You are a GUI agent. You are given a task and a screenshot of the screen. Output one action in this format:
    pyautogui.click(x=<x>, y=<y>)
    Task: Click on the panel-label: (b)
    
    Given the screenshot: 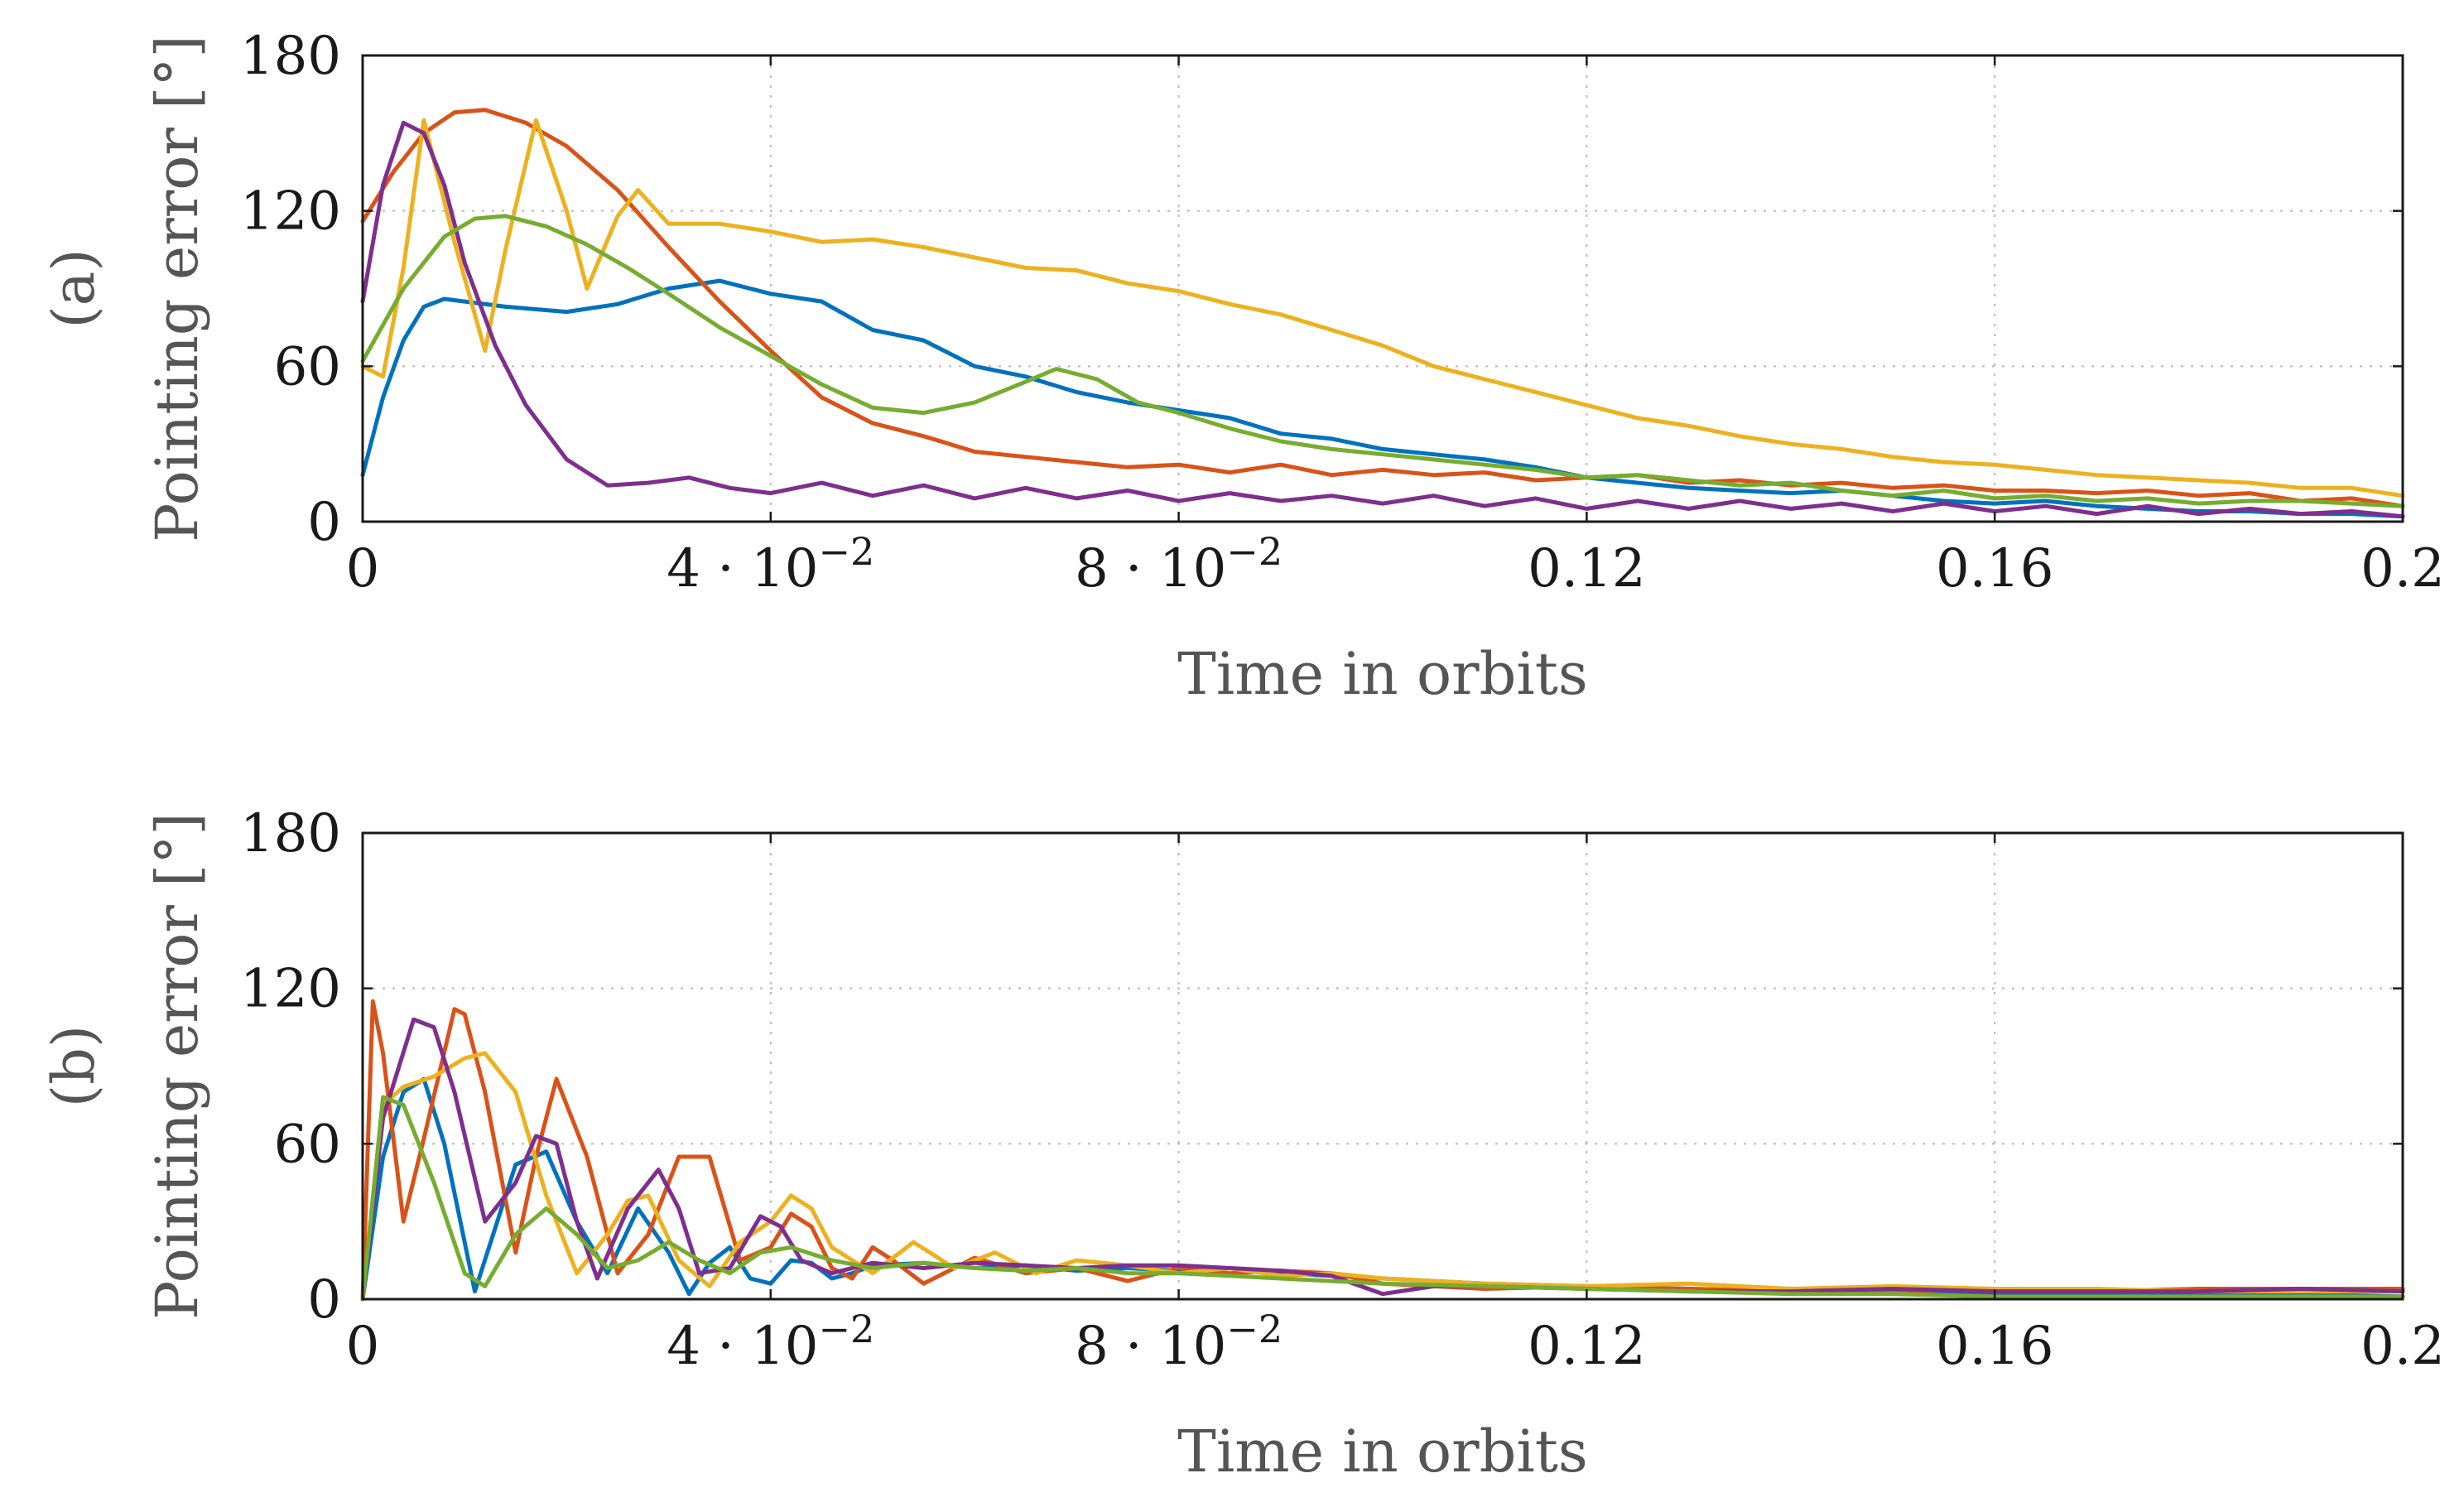 What is the action you would take?
    pyautogui.click(x=74, y=1066)
    